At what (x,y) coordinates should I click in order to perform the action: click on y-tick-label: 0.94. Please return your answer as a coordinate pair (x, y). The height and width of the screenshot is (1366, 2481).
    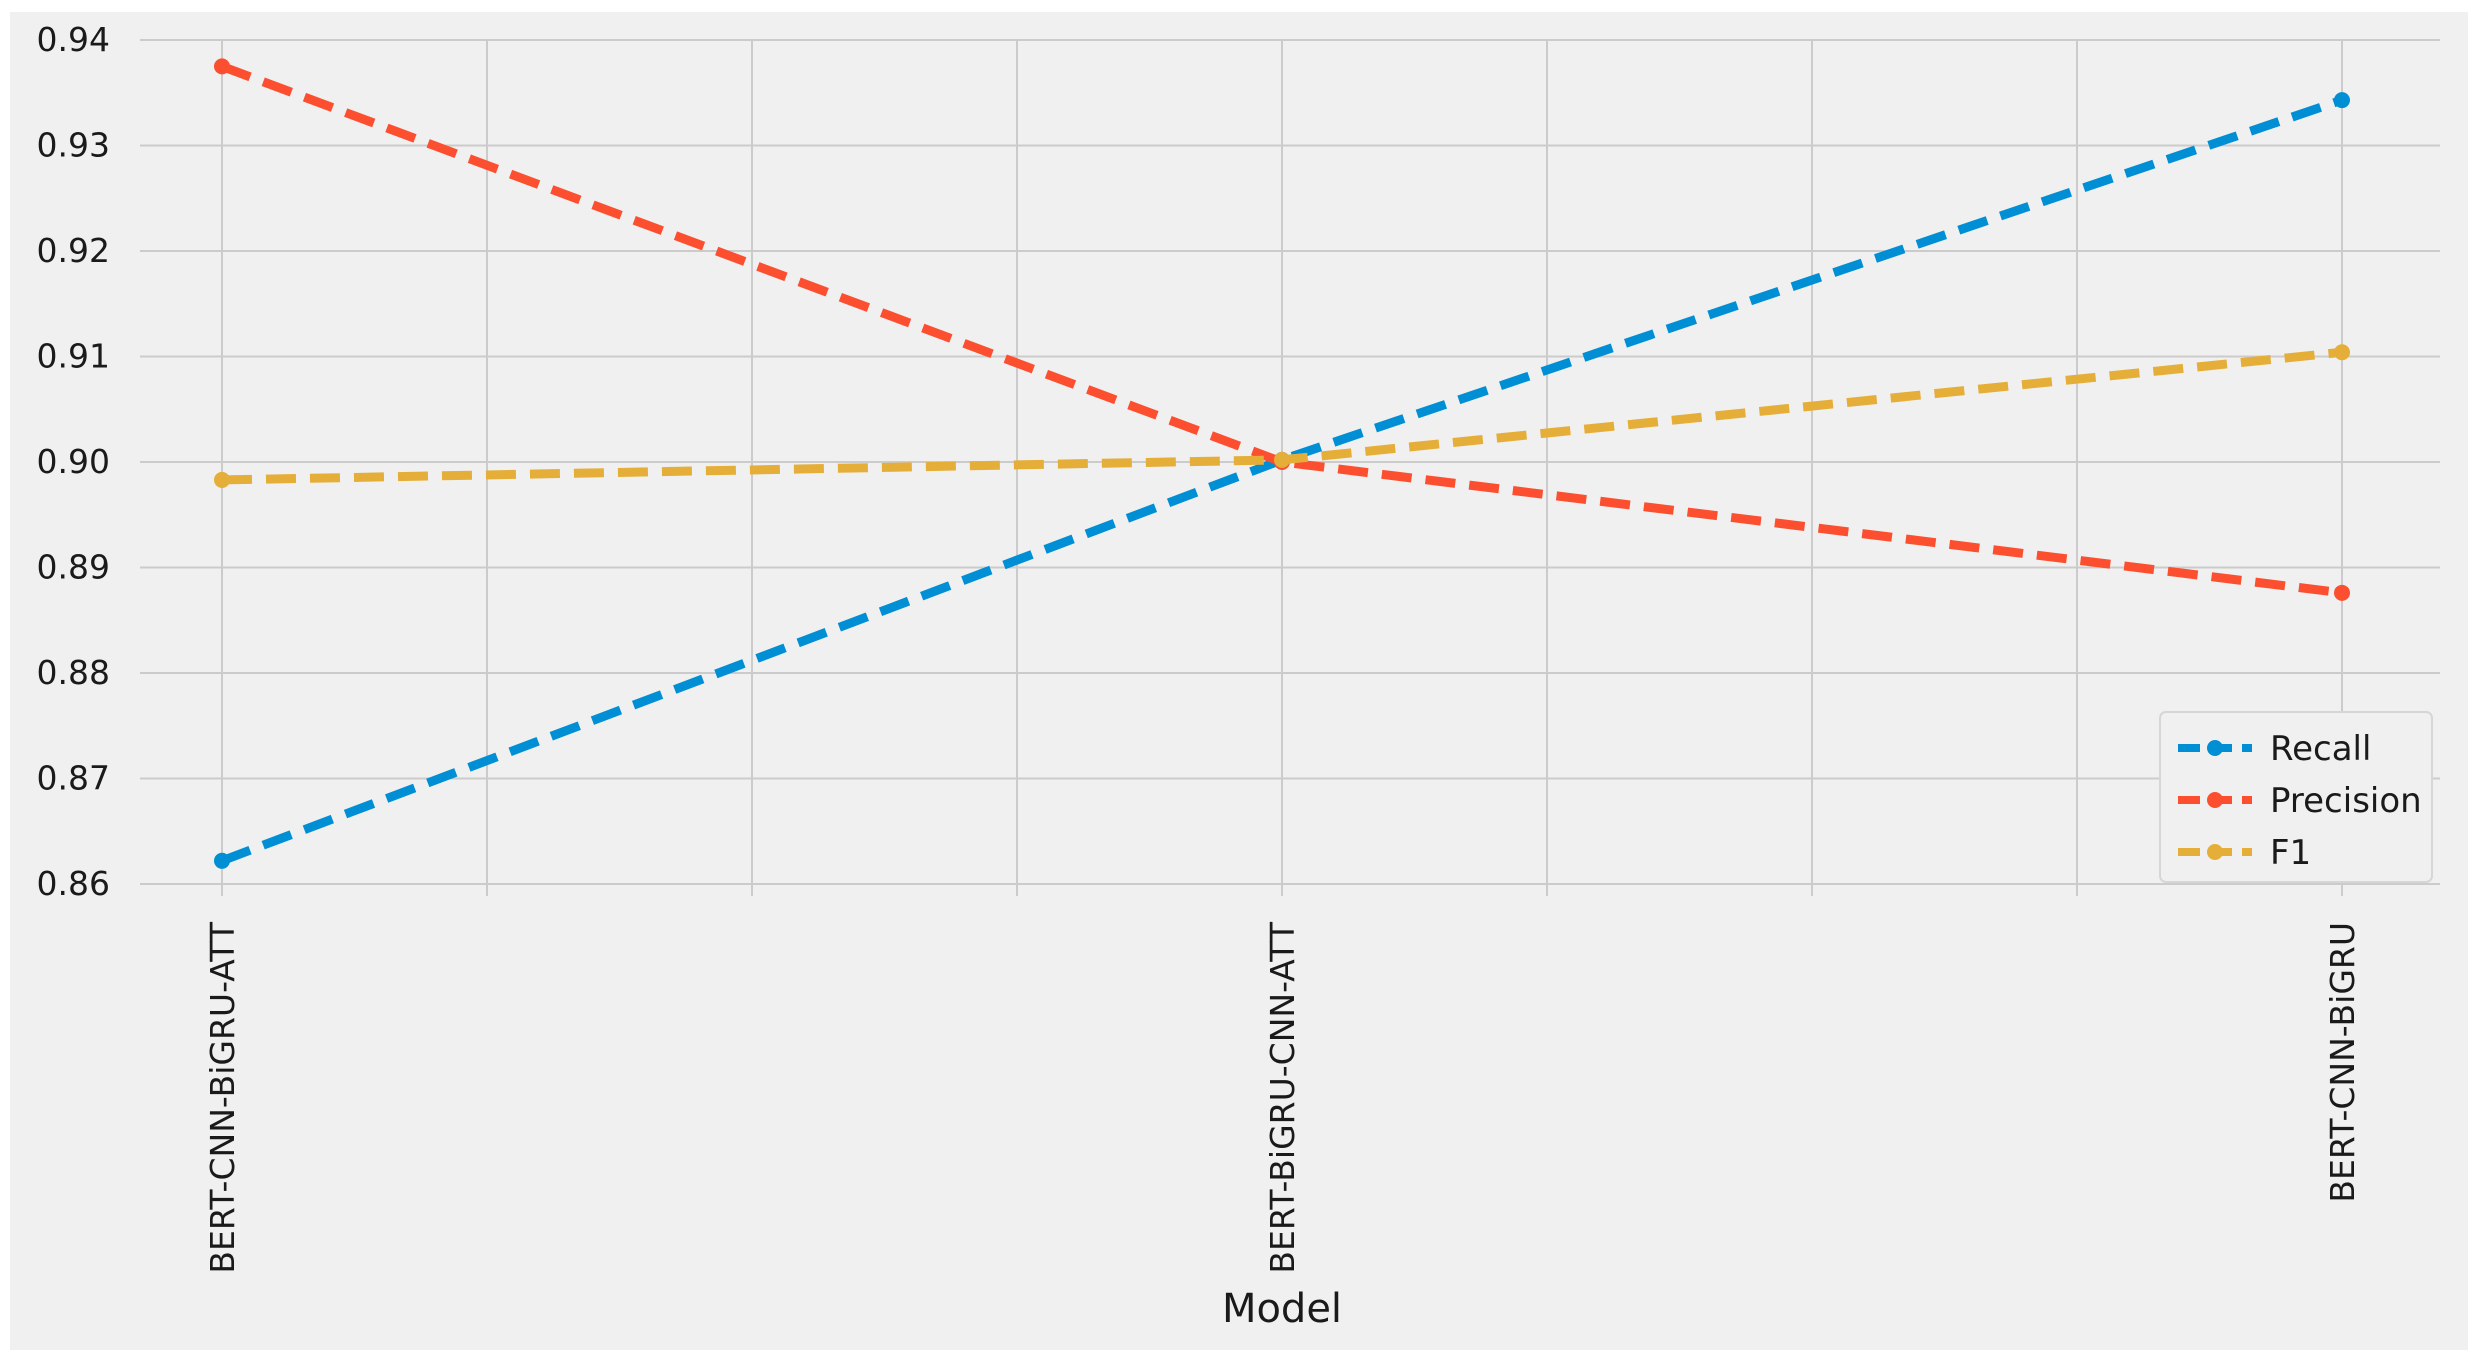
    Looking at the image, I should click on (73, 39).